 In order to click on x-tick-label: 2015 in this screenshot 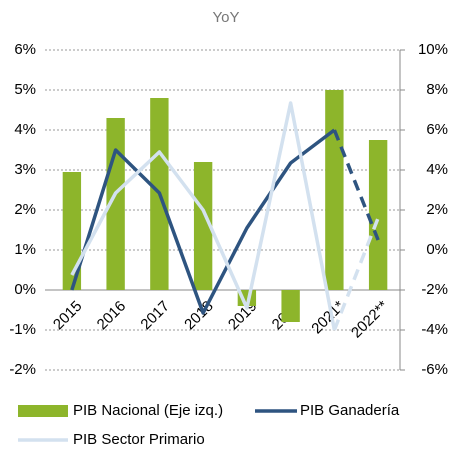, I will do `click(68, 316)`.